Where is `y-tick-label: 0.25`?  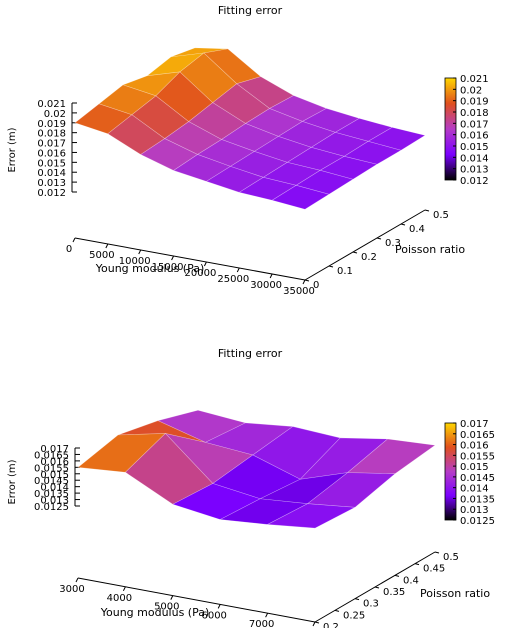
y-tick-label: 0.25 is located at coordinates (354, 615).